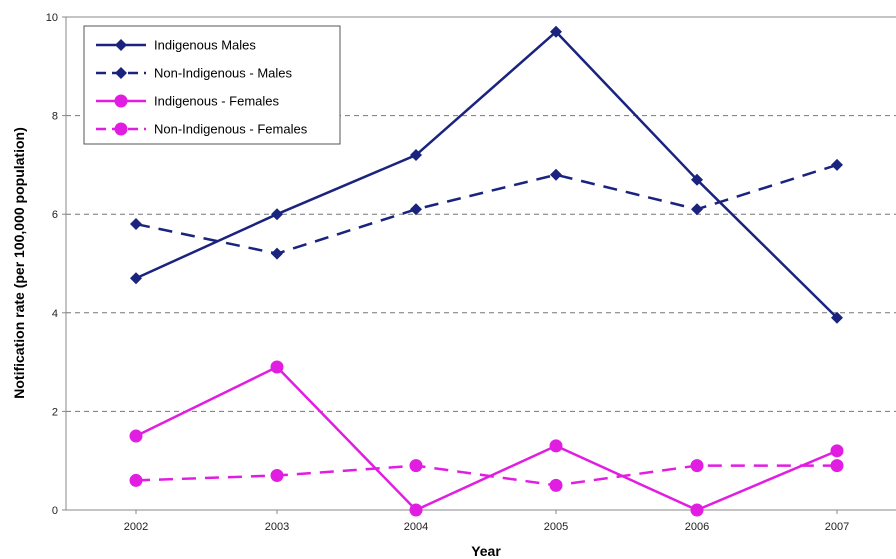 The image size is (896, 559). I want to click on legend-label: Non-Indigenous - Females, so click(231, 129).